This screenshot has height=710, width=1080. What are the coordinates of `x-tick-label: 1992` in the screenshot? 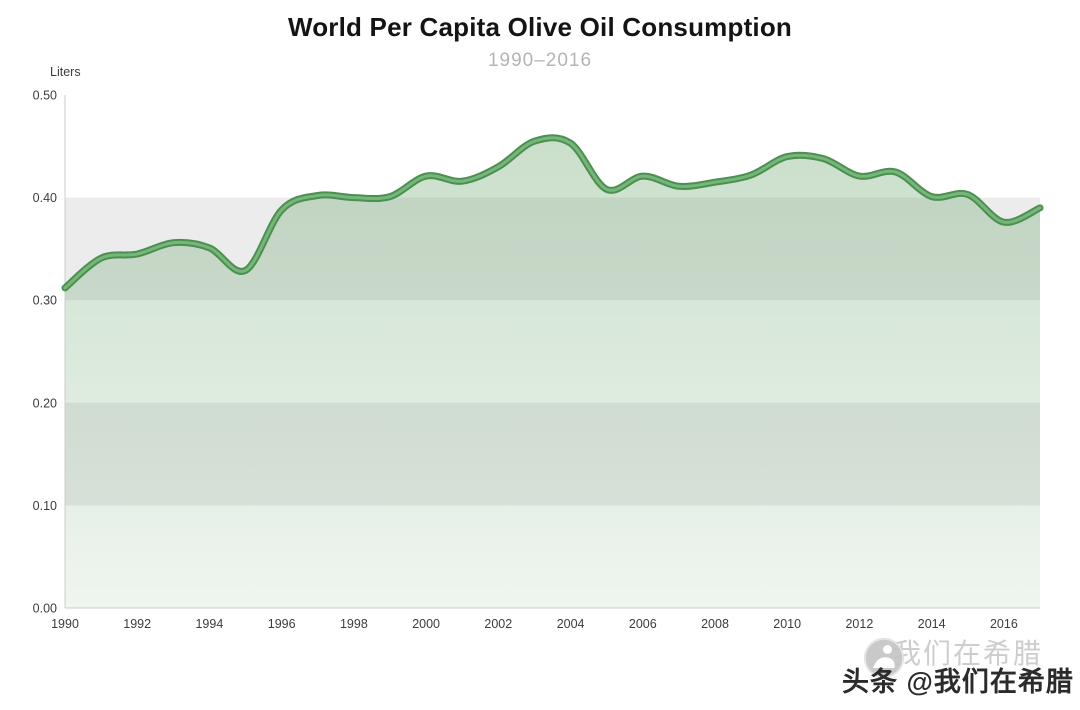 It's located at (137, 624).